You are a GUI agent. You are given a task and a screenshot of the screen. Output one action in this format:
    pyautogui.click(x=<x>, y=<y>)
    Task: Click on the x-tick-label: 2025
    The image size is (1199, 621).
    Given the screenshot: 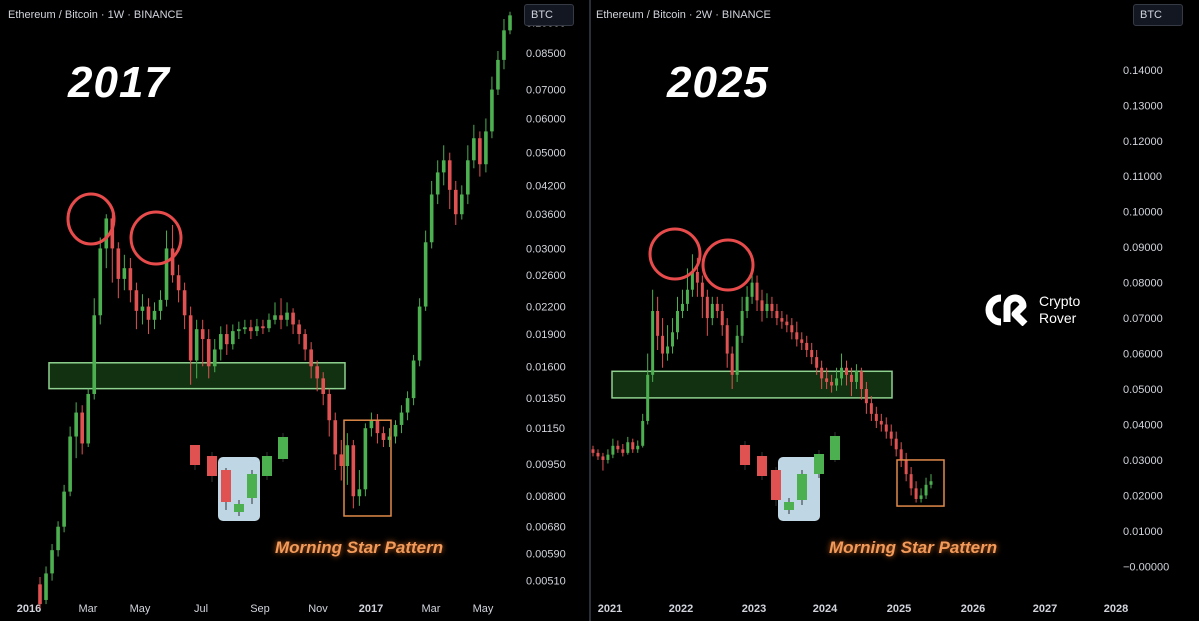 What is the action you would take?
    pyautogui.click(x=899, y=609)
    